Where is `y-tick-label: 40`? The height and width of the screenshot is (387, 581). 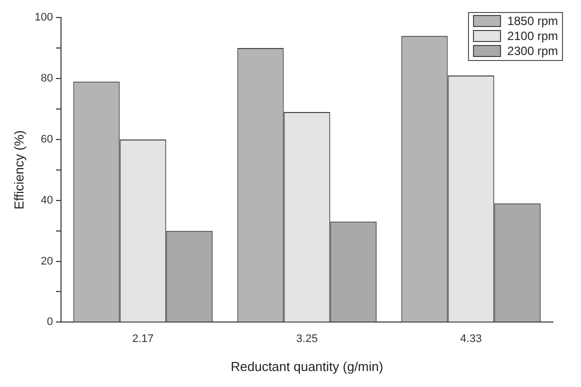
y-tick-label: 40 is located at coordinates (46, 200).